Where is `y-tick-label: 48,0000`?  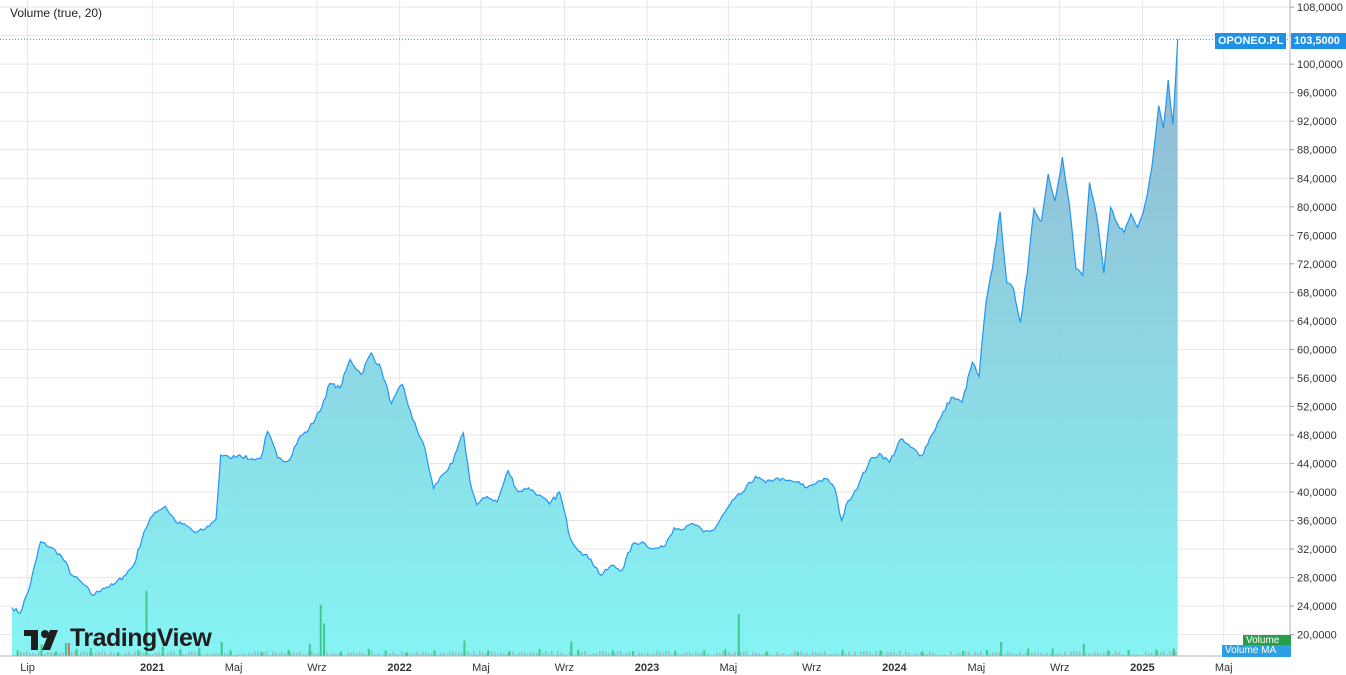 y-tick-label: 48,0000 is located at coordinates (1317, 436).